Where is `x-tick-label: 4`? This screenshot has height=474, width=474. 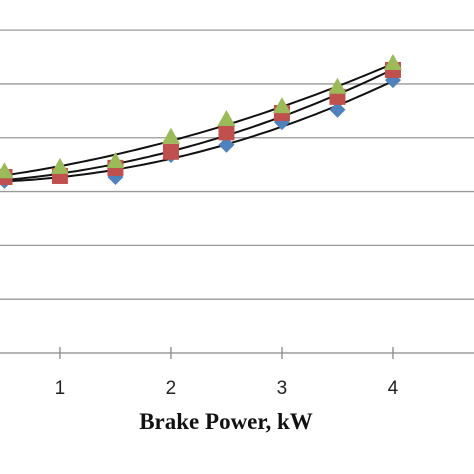
x-tick-label: 4 is located at coordinates (393, 388).